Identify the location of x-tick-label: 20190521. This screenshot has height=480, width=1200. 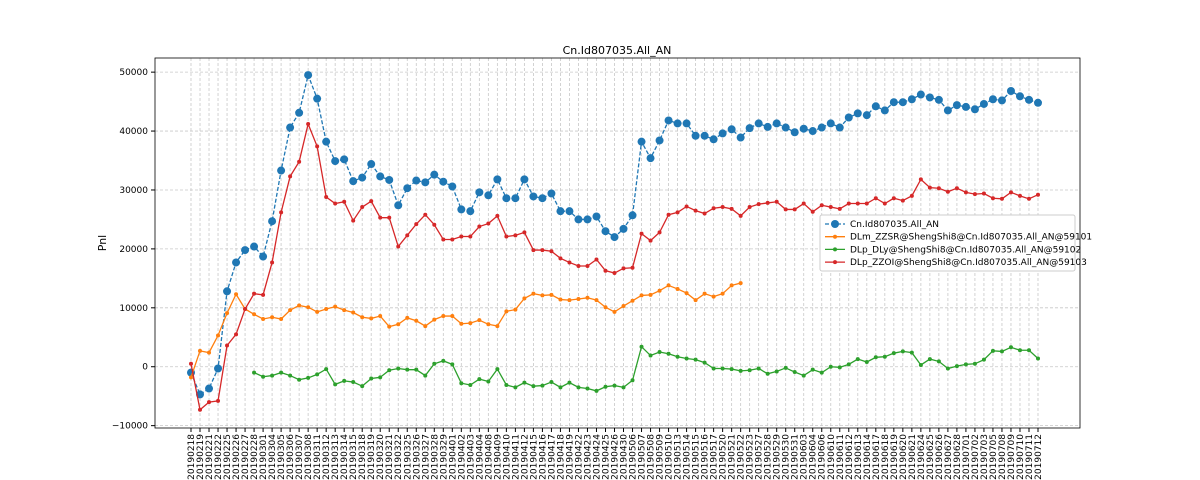
(733, 457).